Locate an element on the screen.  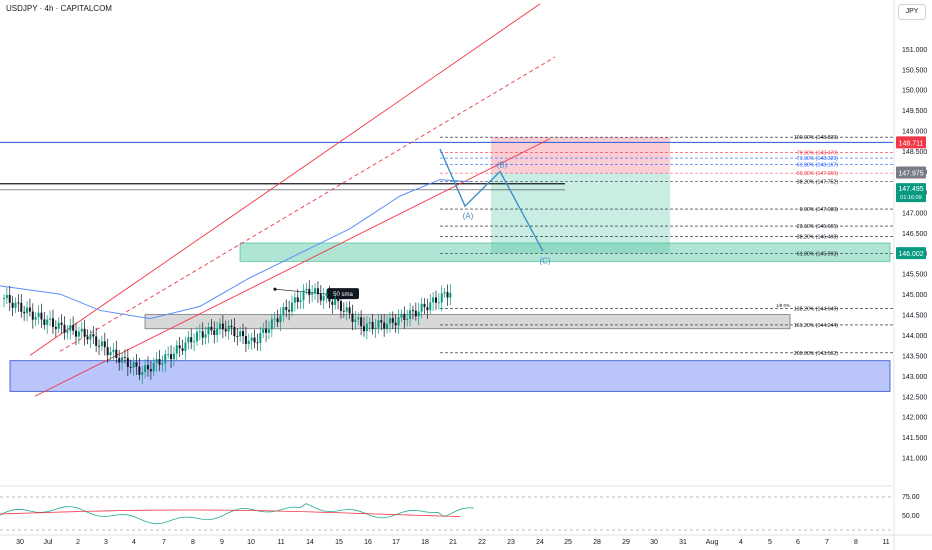
y-tick-label: 142.000 is located at coordinates (914, 418).